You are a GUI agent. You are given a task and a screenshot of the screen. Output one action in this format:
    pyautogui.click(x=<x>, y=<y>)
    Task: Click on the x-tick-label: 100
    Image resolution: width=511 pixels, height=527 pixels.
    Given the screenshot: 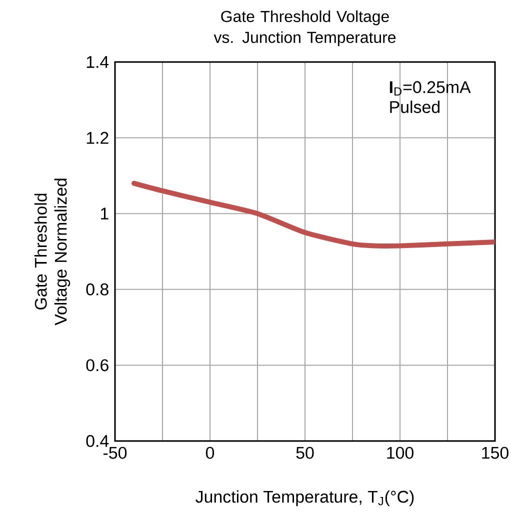 What is the action you would take?
    pyautogui.click(x=400, y=452)
    